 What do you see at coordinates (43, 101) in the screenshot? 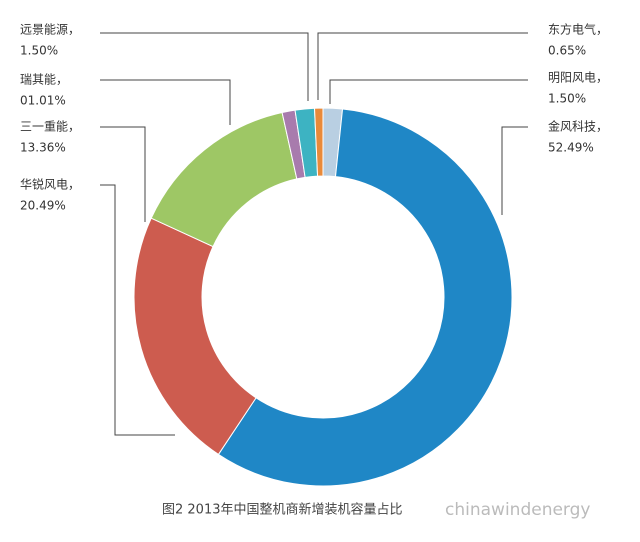
I see `label-value: 01.01%` at bounding box center [43, 101].